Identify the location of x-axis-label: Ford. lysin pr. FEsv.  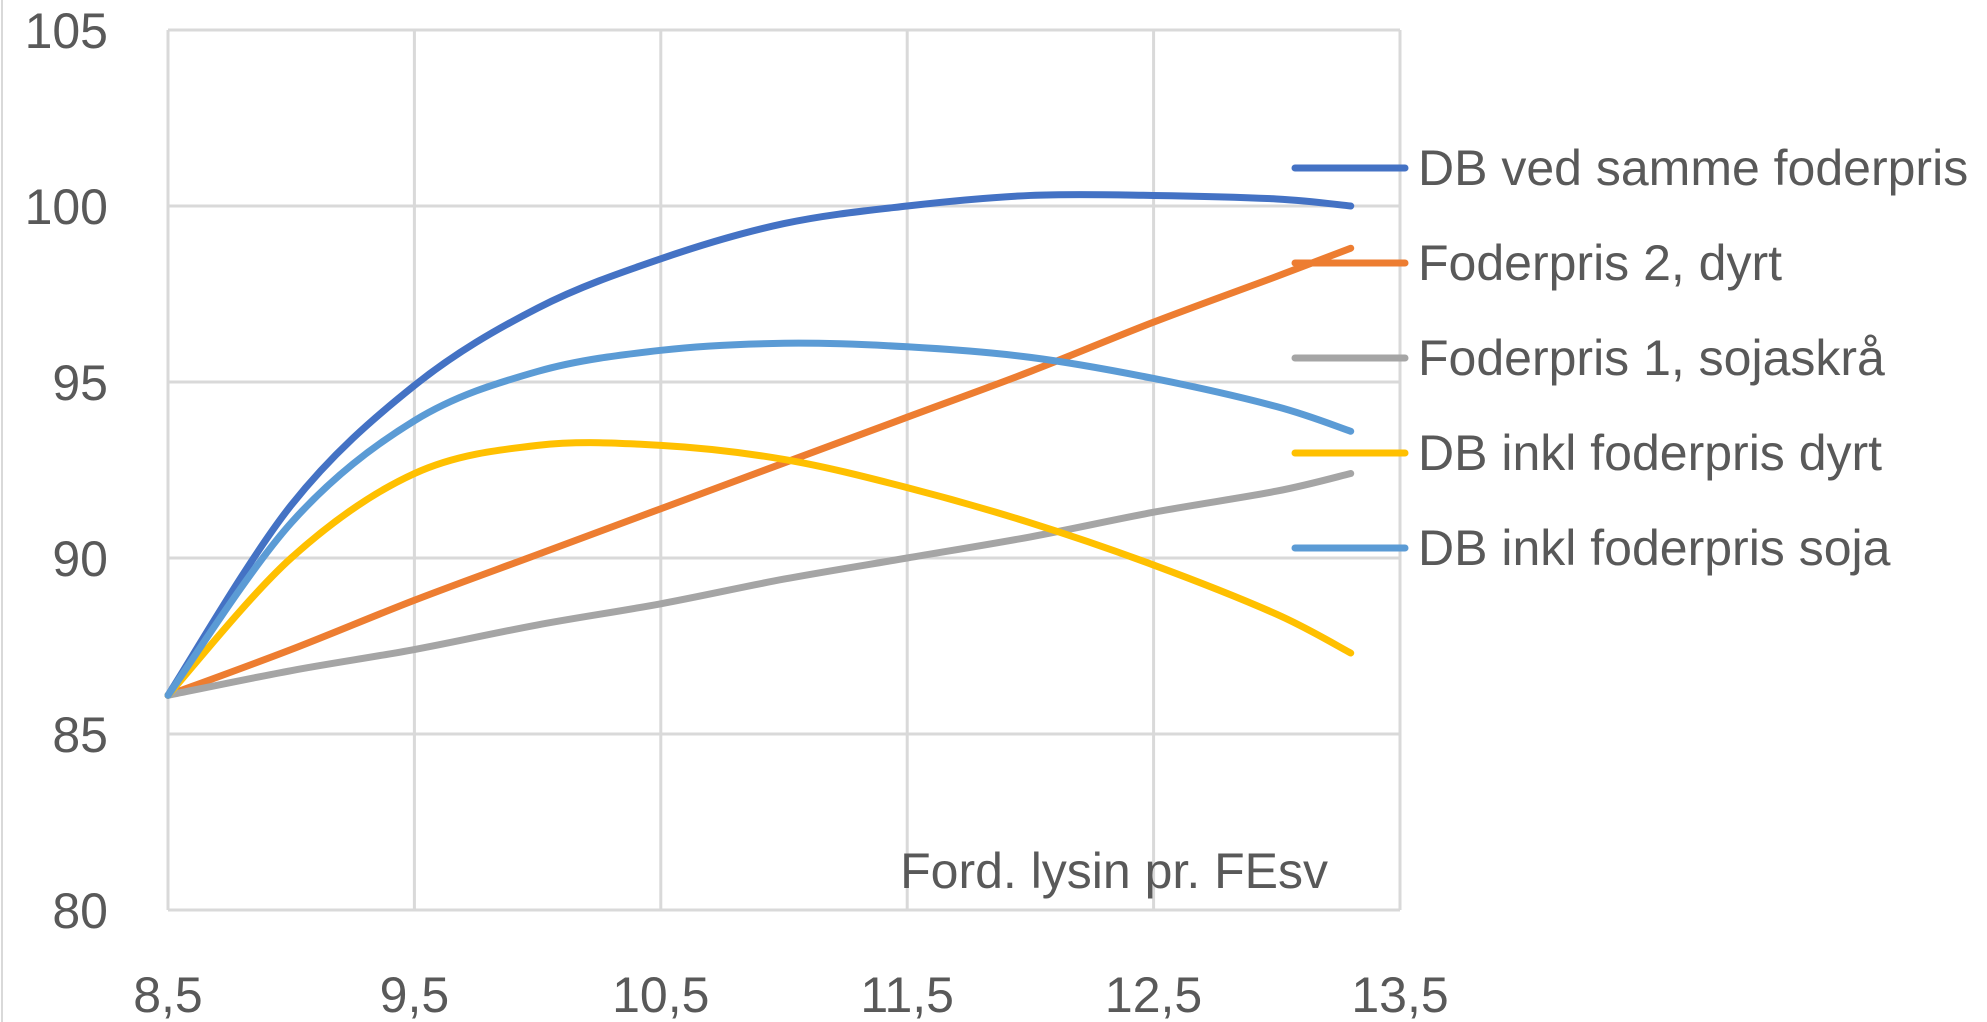
(1114, 871).